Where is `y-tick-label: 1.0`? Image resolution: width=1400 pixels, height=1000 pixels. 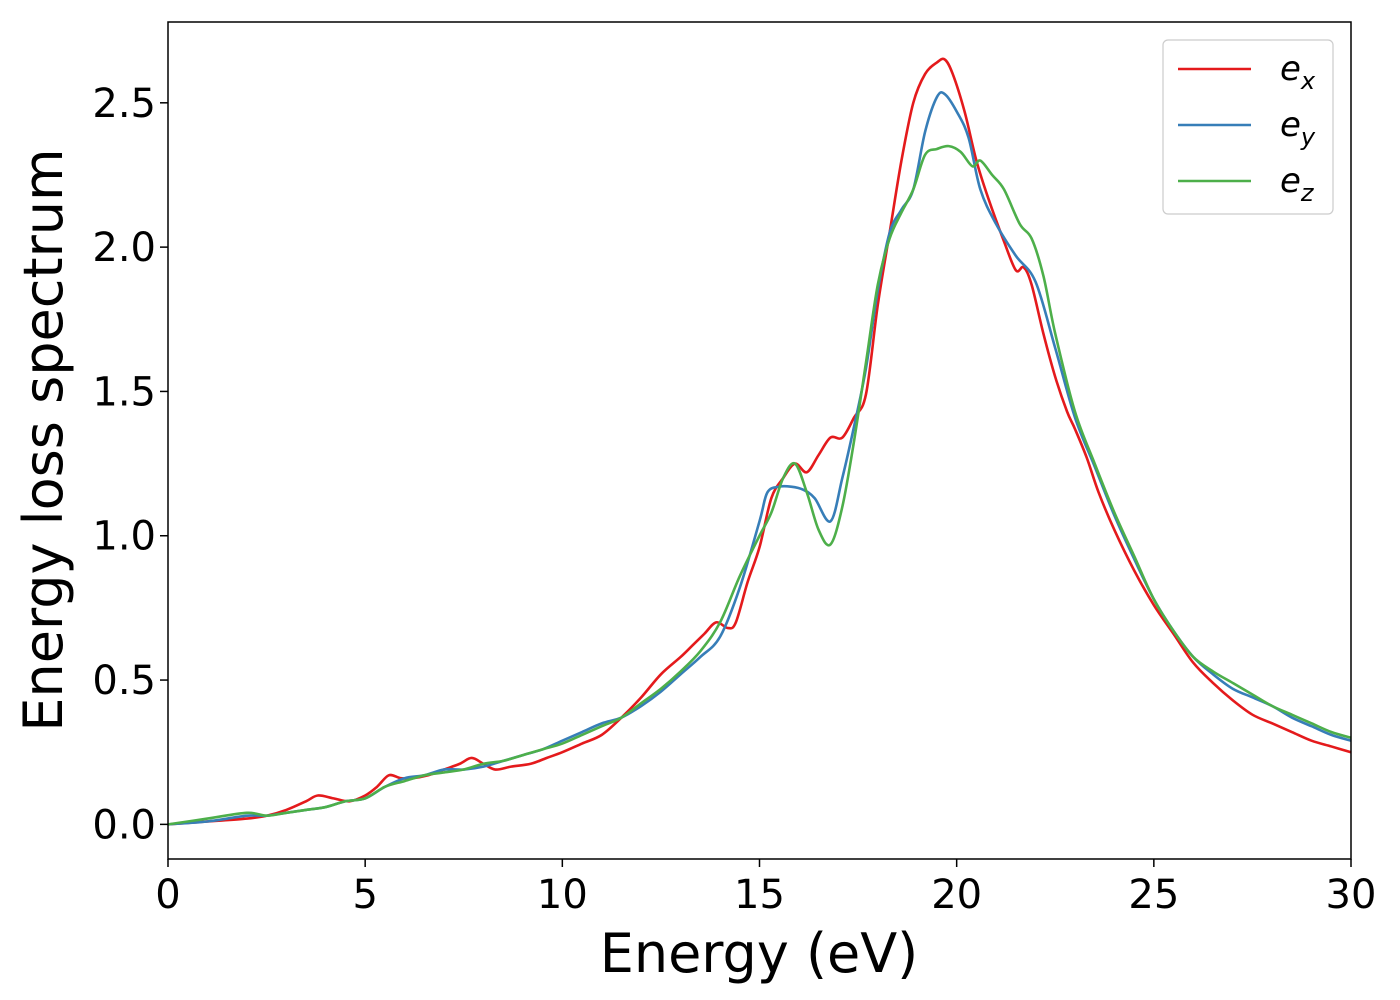
y-tick-label: 1.0 is located at coordinates (124, 537).